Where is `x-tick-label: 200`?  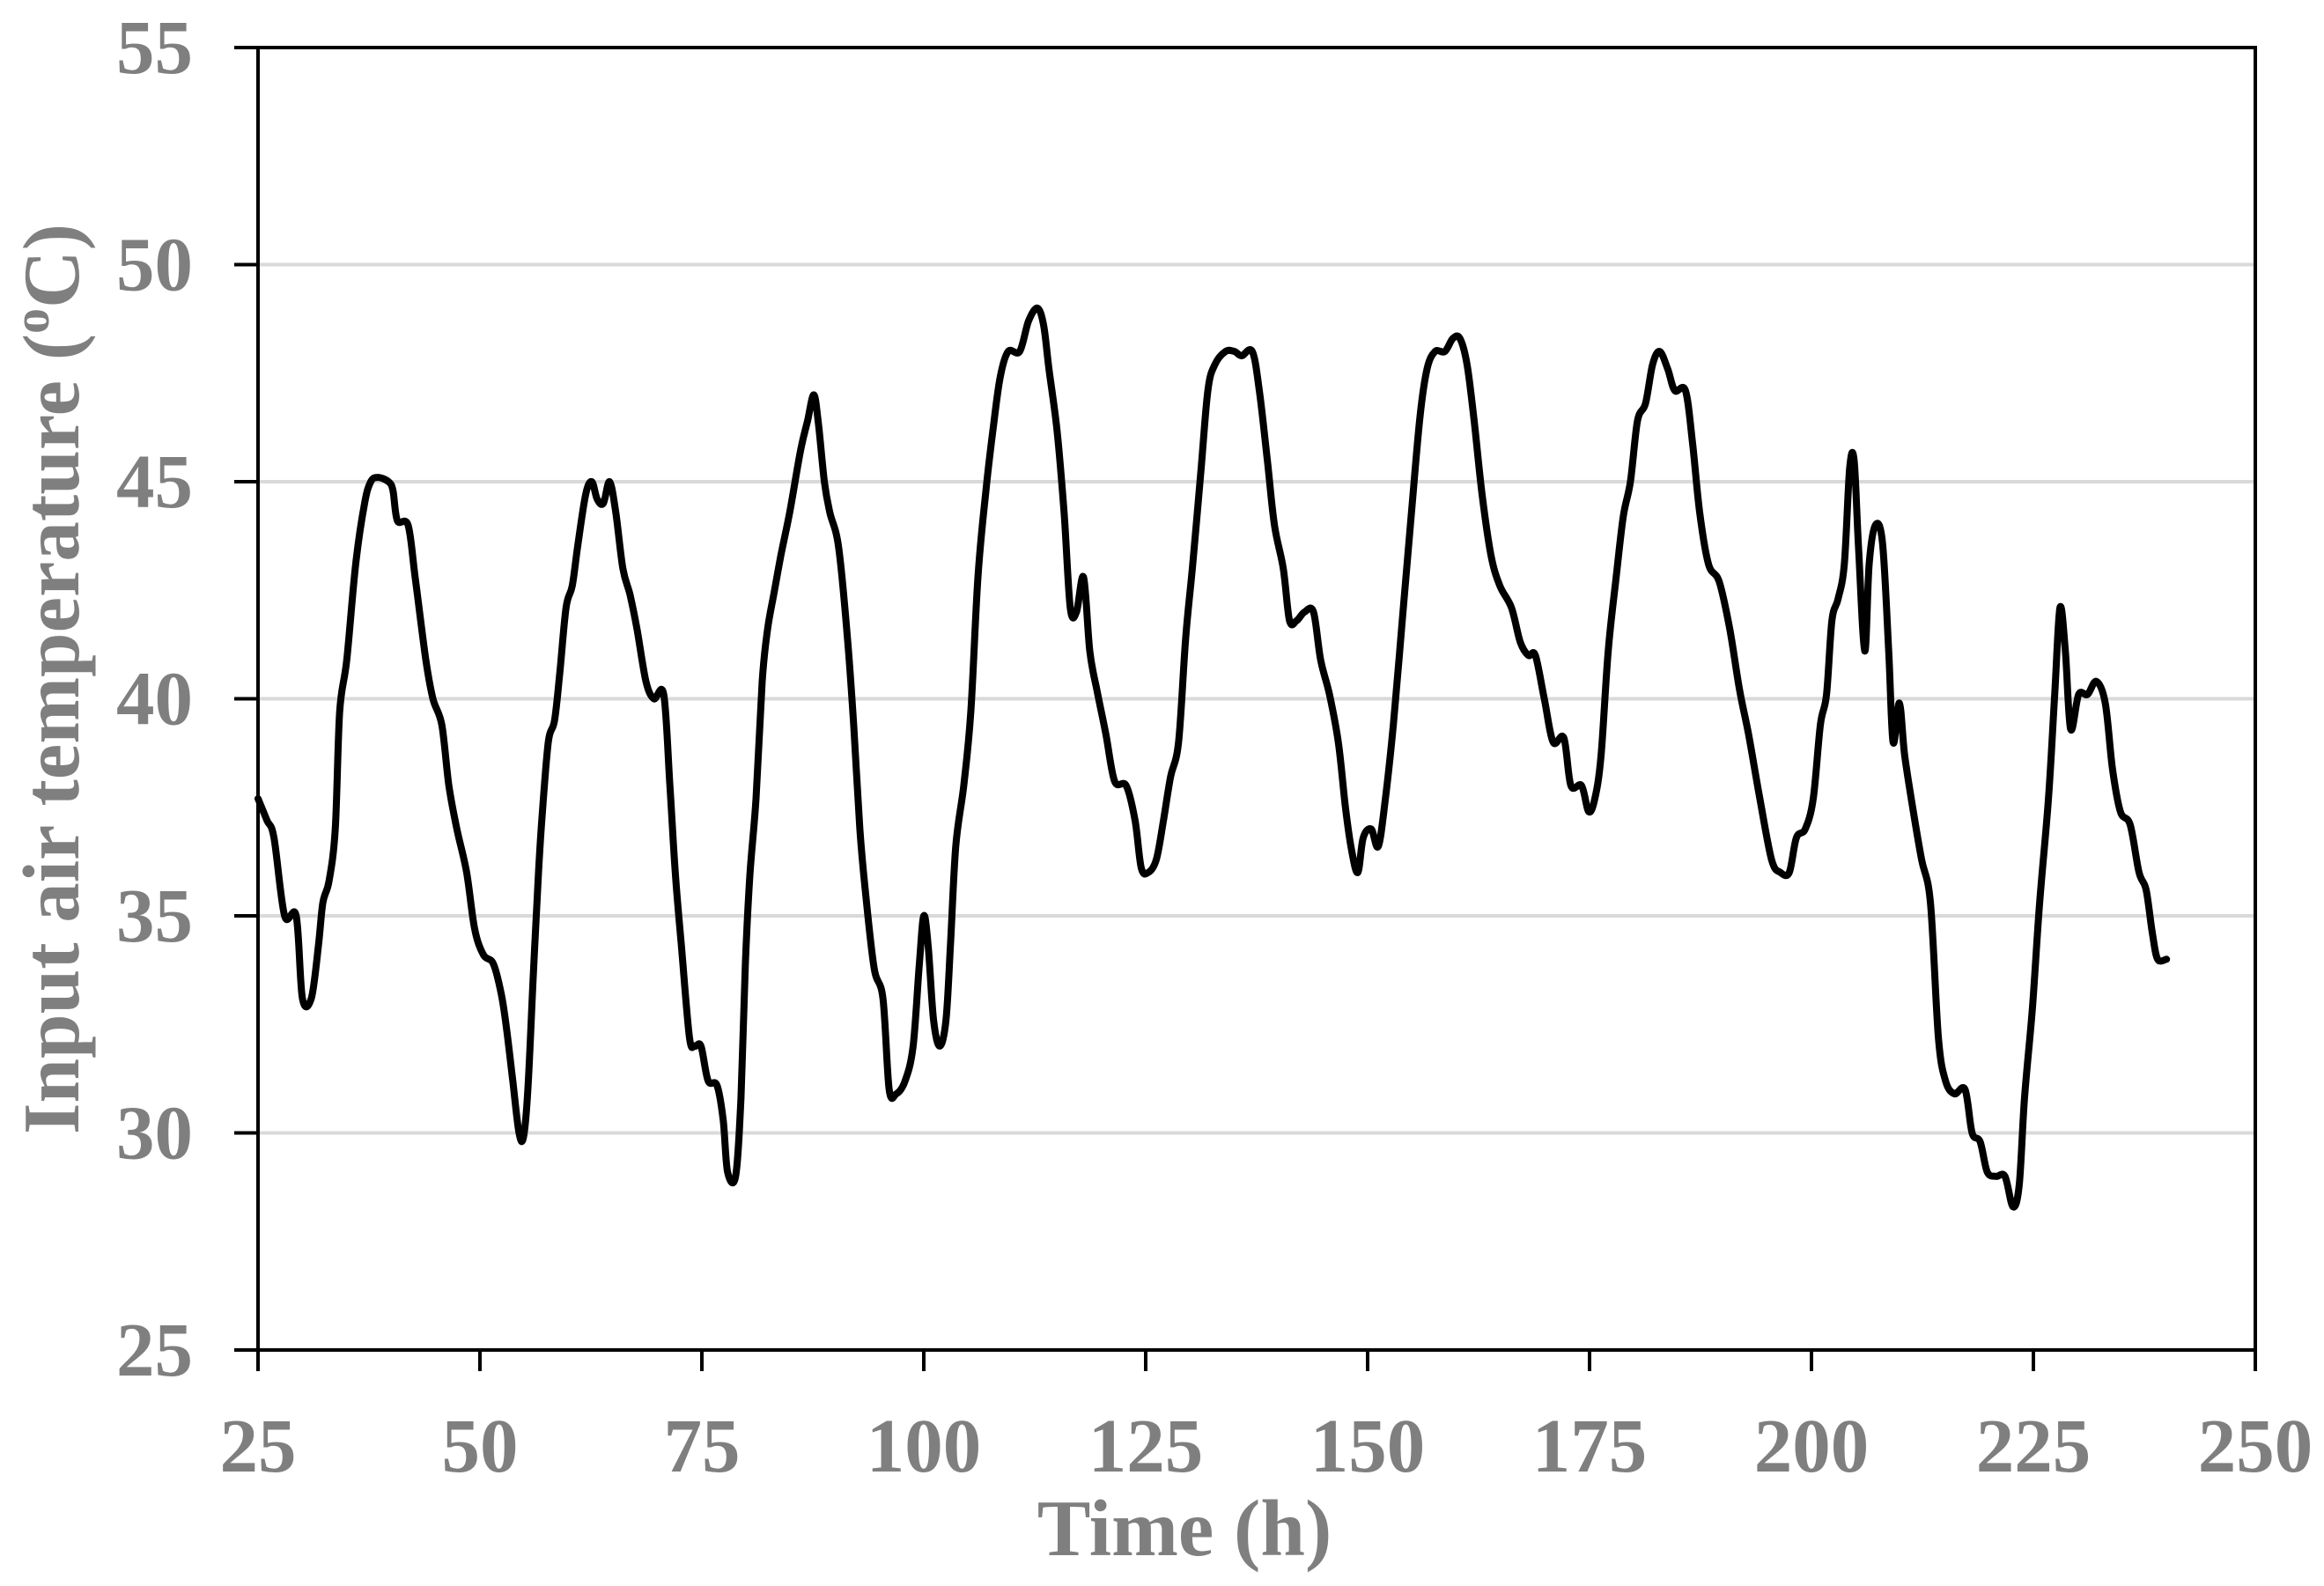 x-tick-label: 200 is located at coordinates (1812, 1445).